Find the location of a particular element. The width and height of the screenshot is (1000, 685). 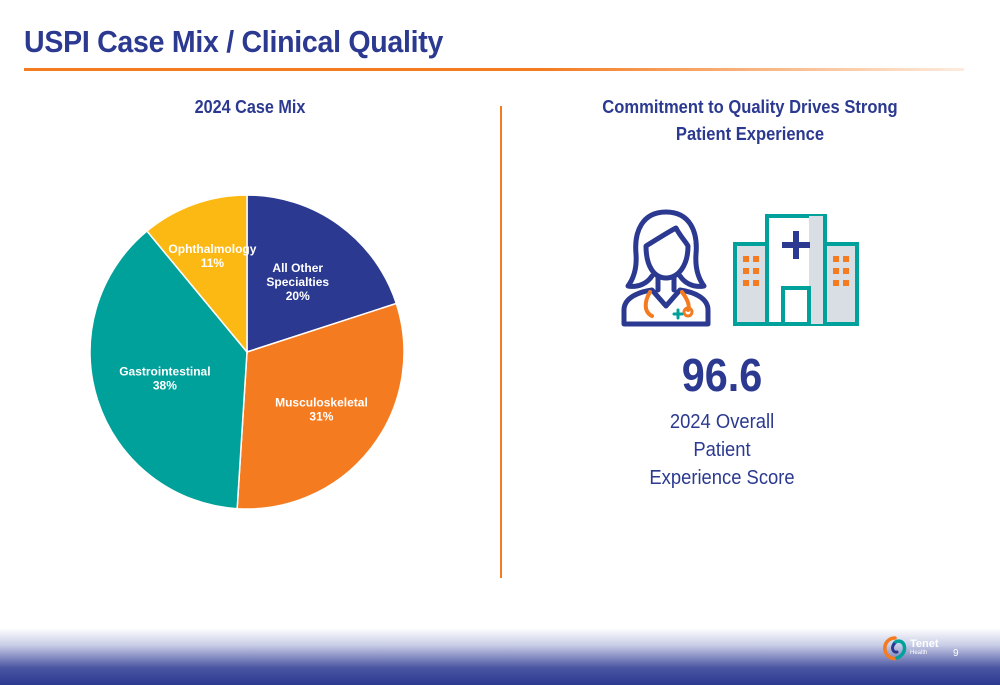

quality-title-line1: Commitment to Quality Drives Strong is located at coordinates (750, 107).